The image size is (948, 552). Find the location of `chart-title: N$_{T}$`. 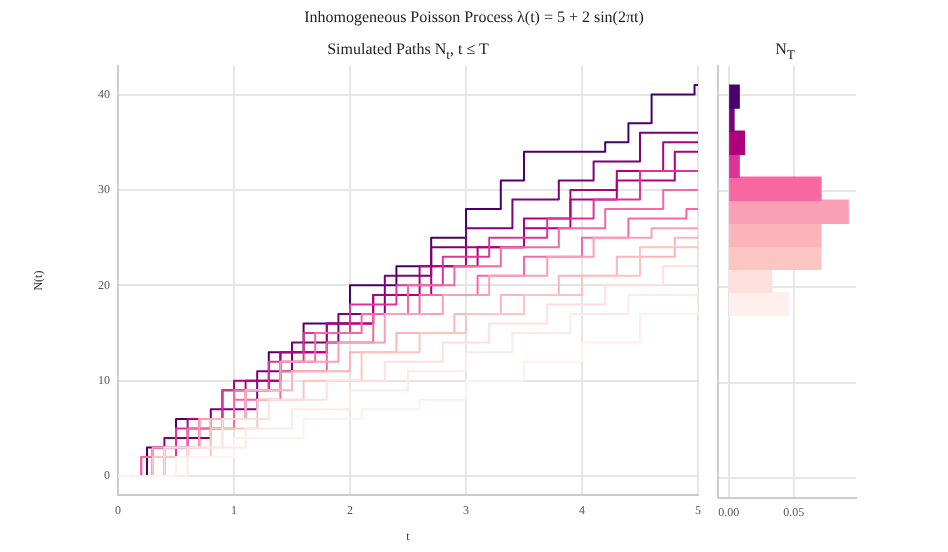

chart-title: N$_{T}$ is located at coordinates (785, 52).